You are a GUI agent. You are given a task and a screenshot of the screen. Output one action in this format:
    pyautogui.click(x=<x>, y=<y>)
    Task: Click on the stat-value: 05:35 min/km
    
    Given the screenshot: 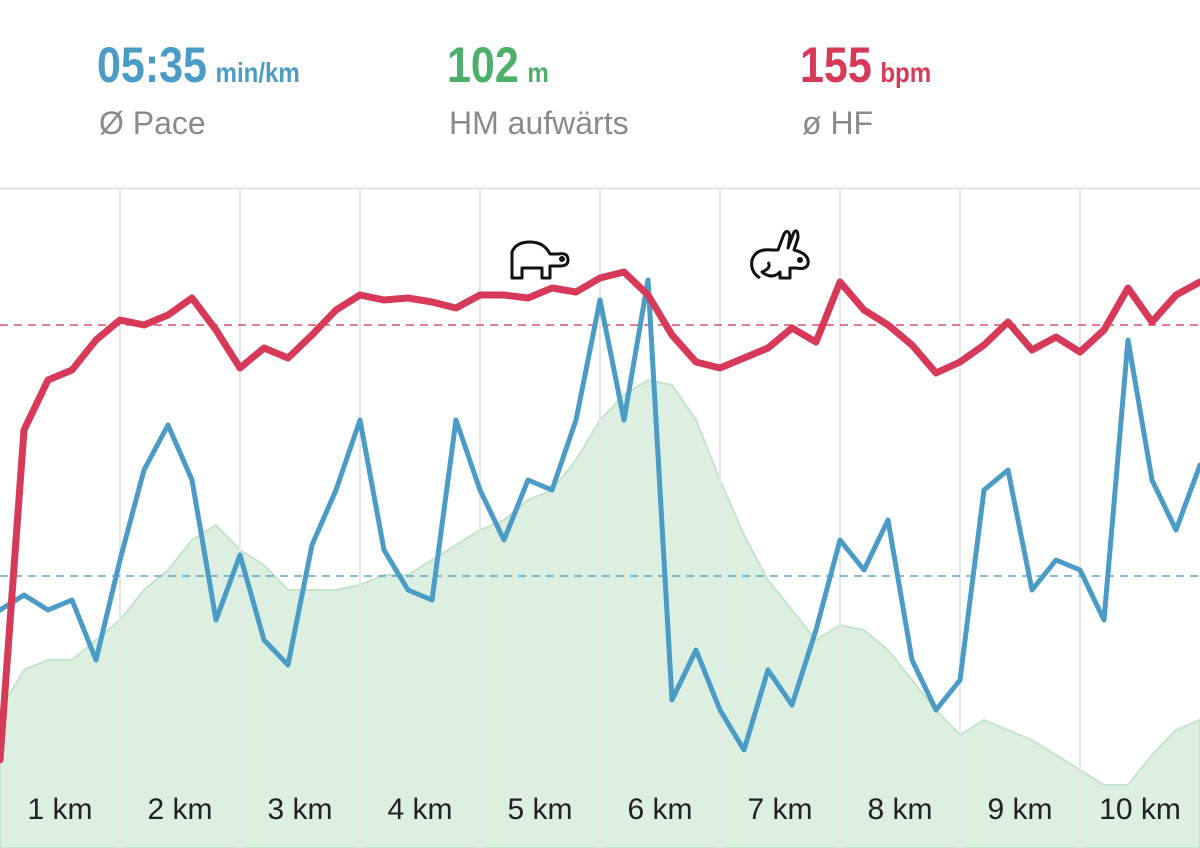 What is the action you would take?
    pyautogui.click(x=198, y=65)
    